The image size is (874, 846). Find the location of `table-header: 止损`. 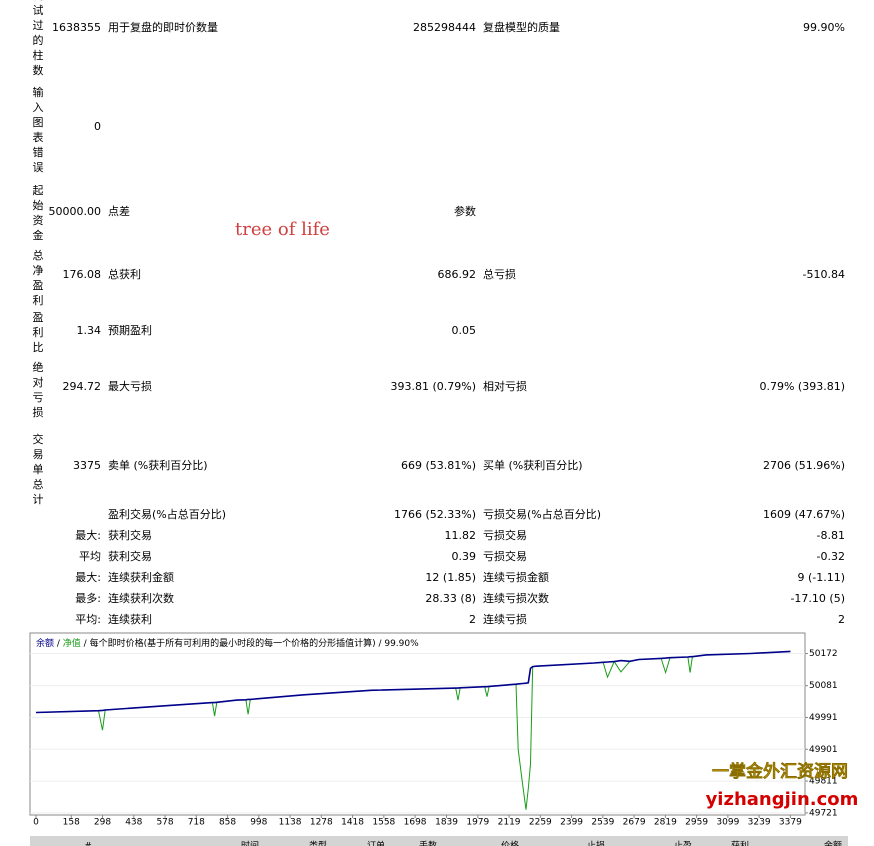

table-header: 止损 is located at coordinates (596, 843).